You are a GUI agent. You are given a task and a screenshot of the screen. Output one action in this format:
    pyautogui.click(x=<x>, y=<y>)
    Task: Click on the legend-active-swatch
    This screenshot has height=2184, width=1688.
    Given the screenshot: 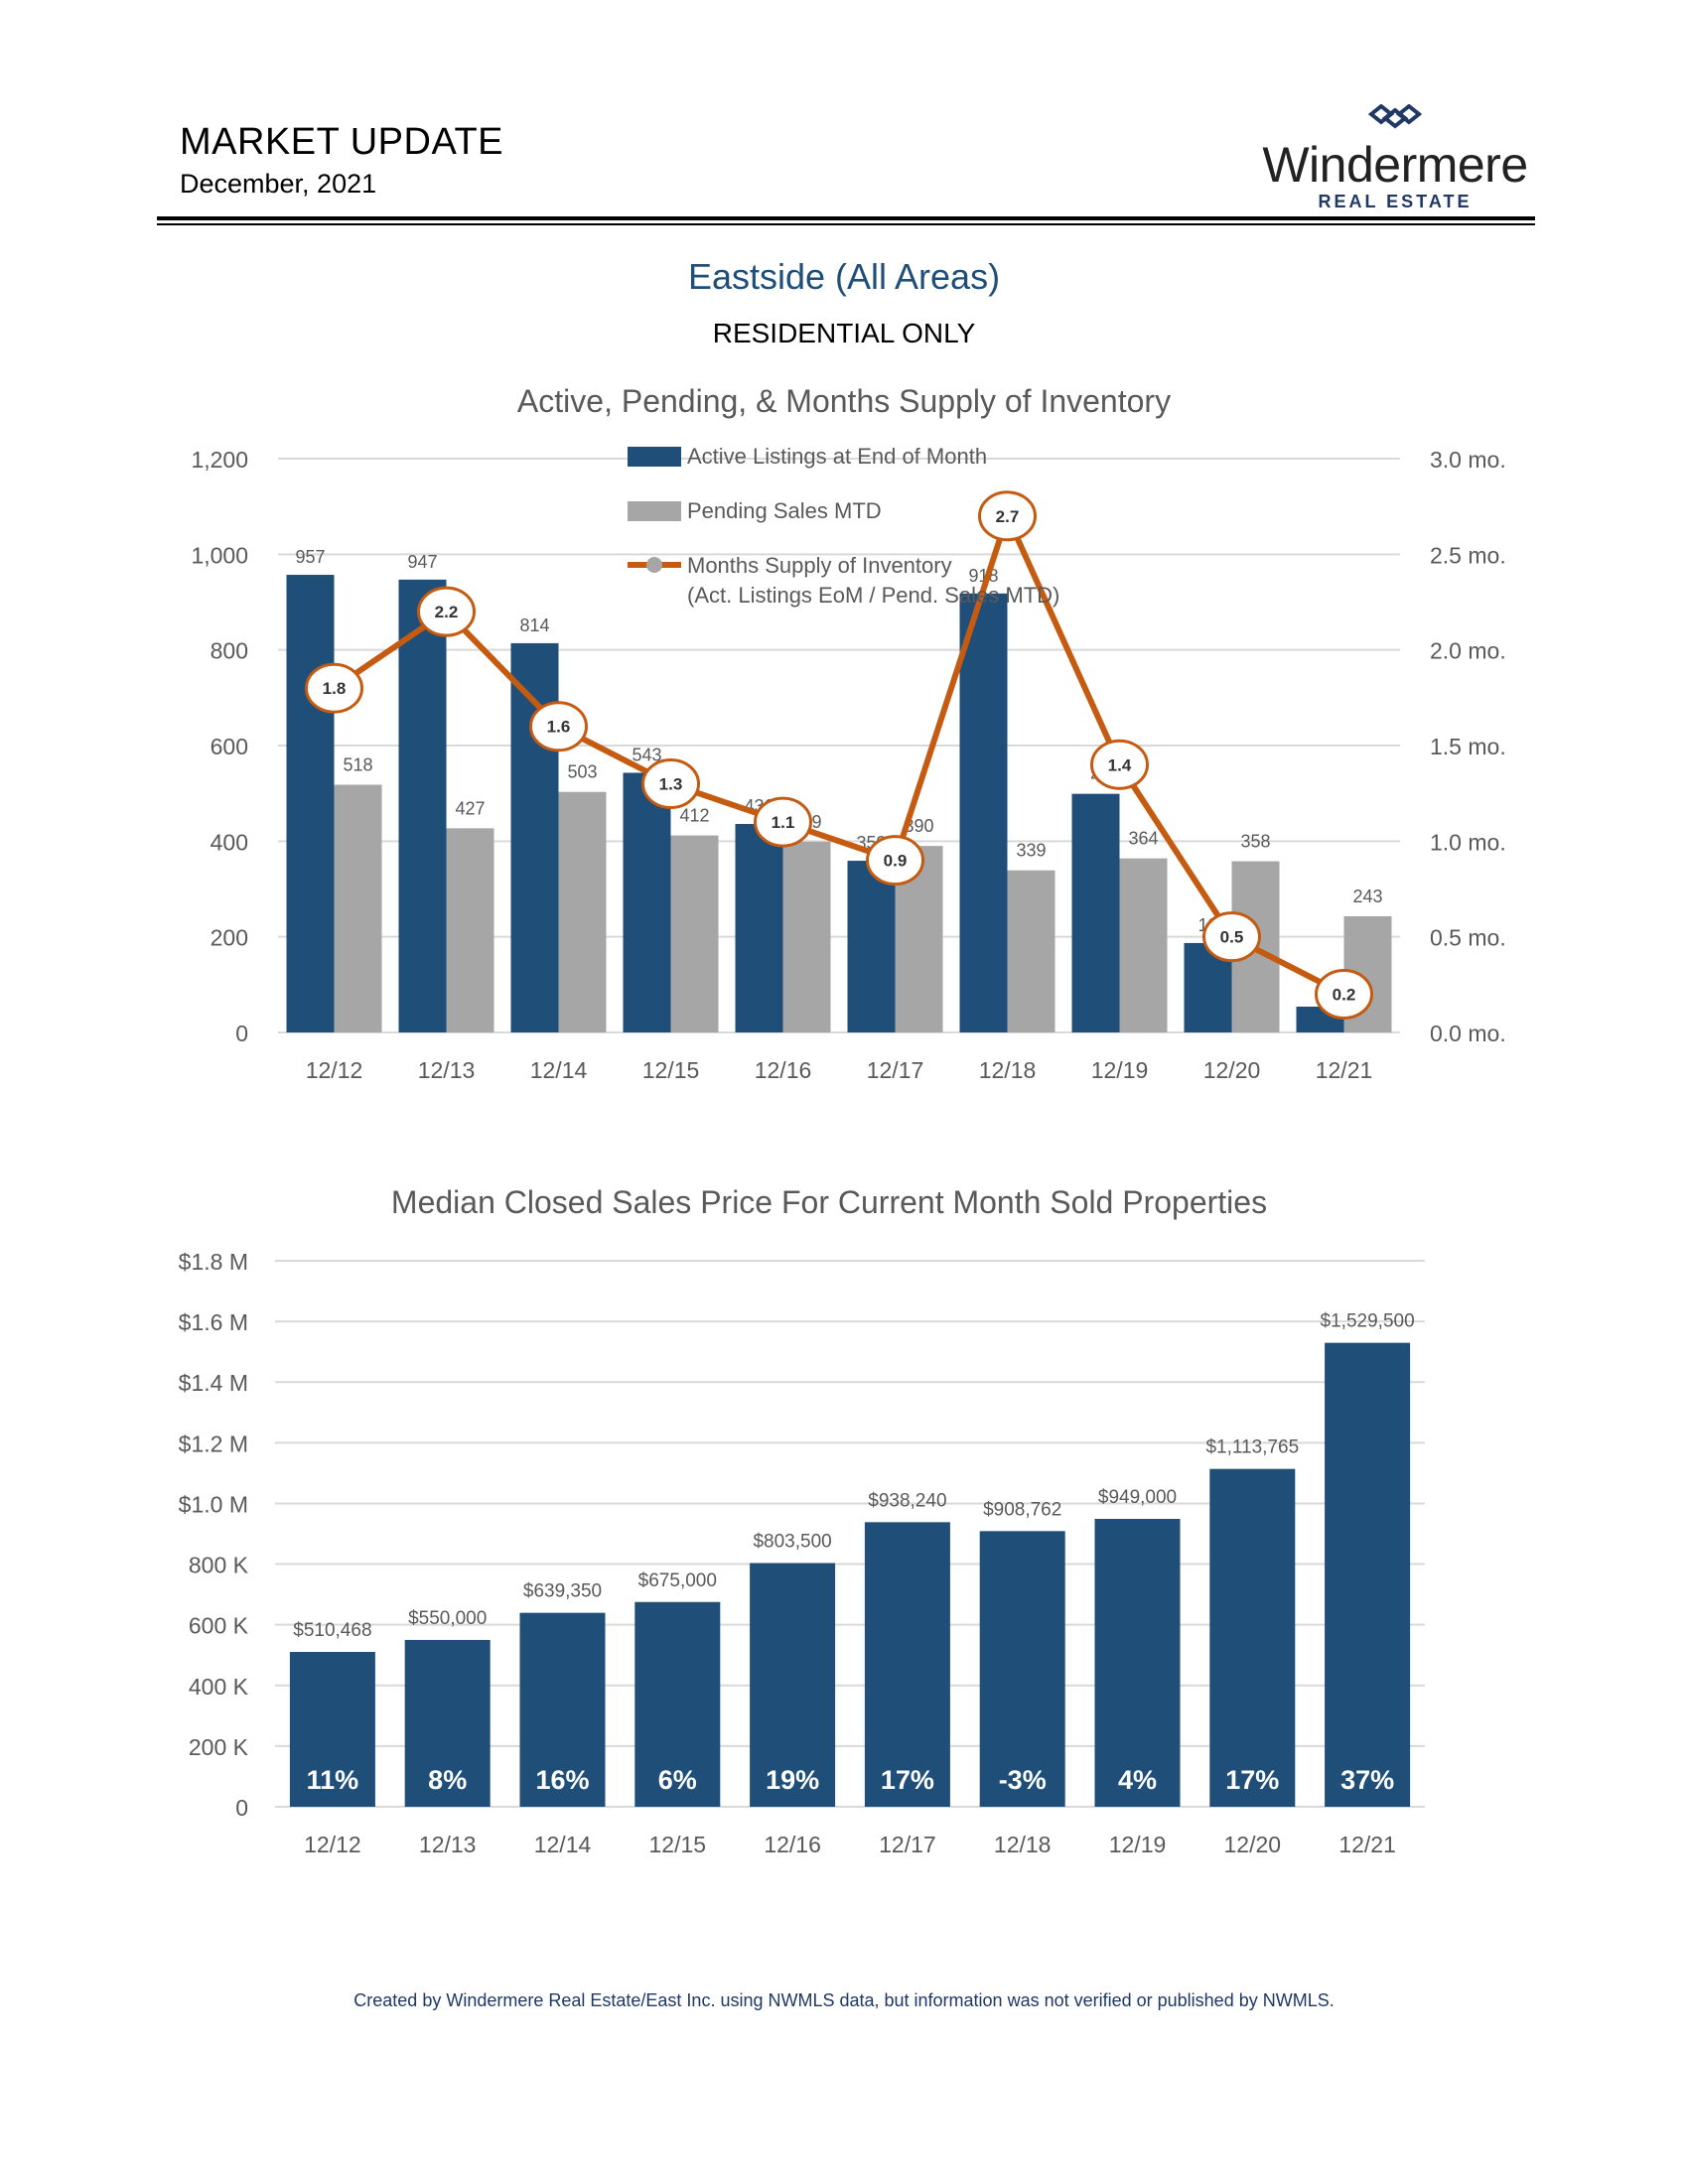 What is the action you would take?
    pyautogui.click(x=654, y=457)
    